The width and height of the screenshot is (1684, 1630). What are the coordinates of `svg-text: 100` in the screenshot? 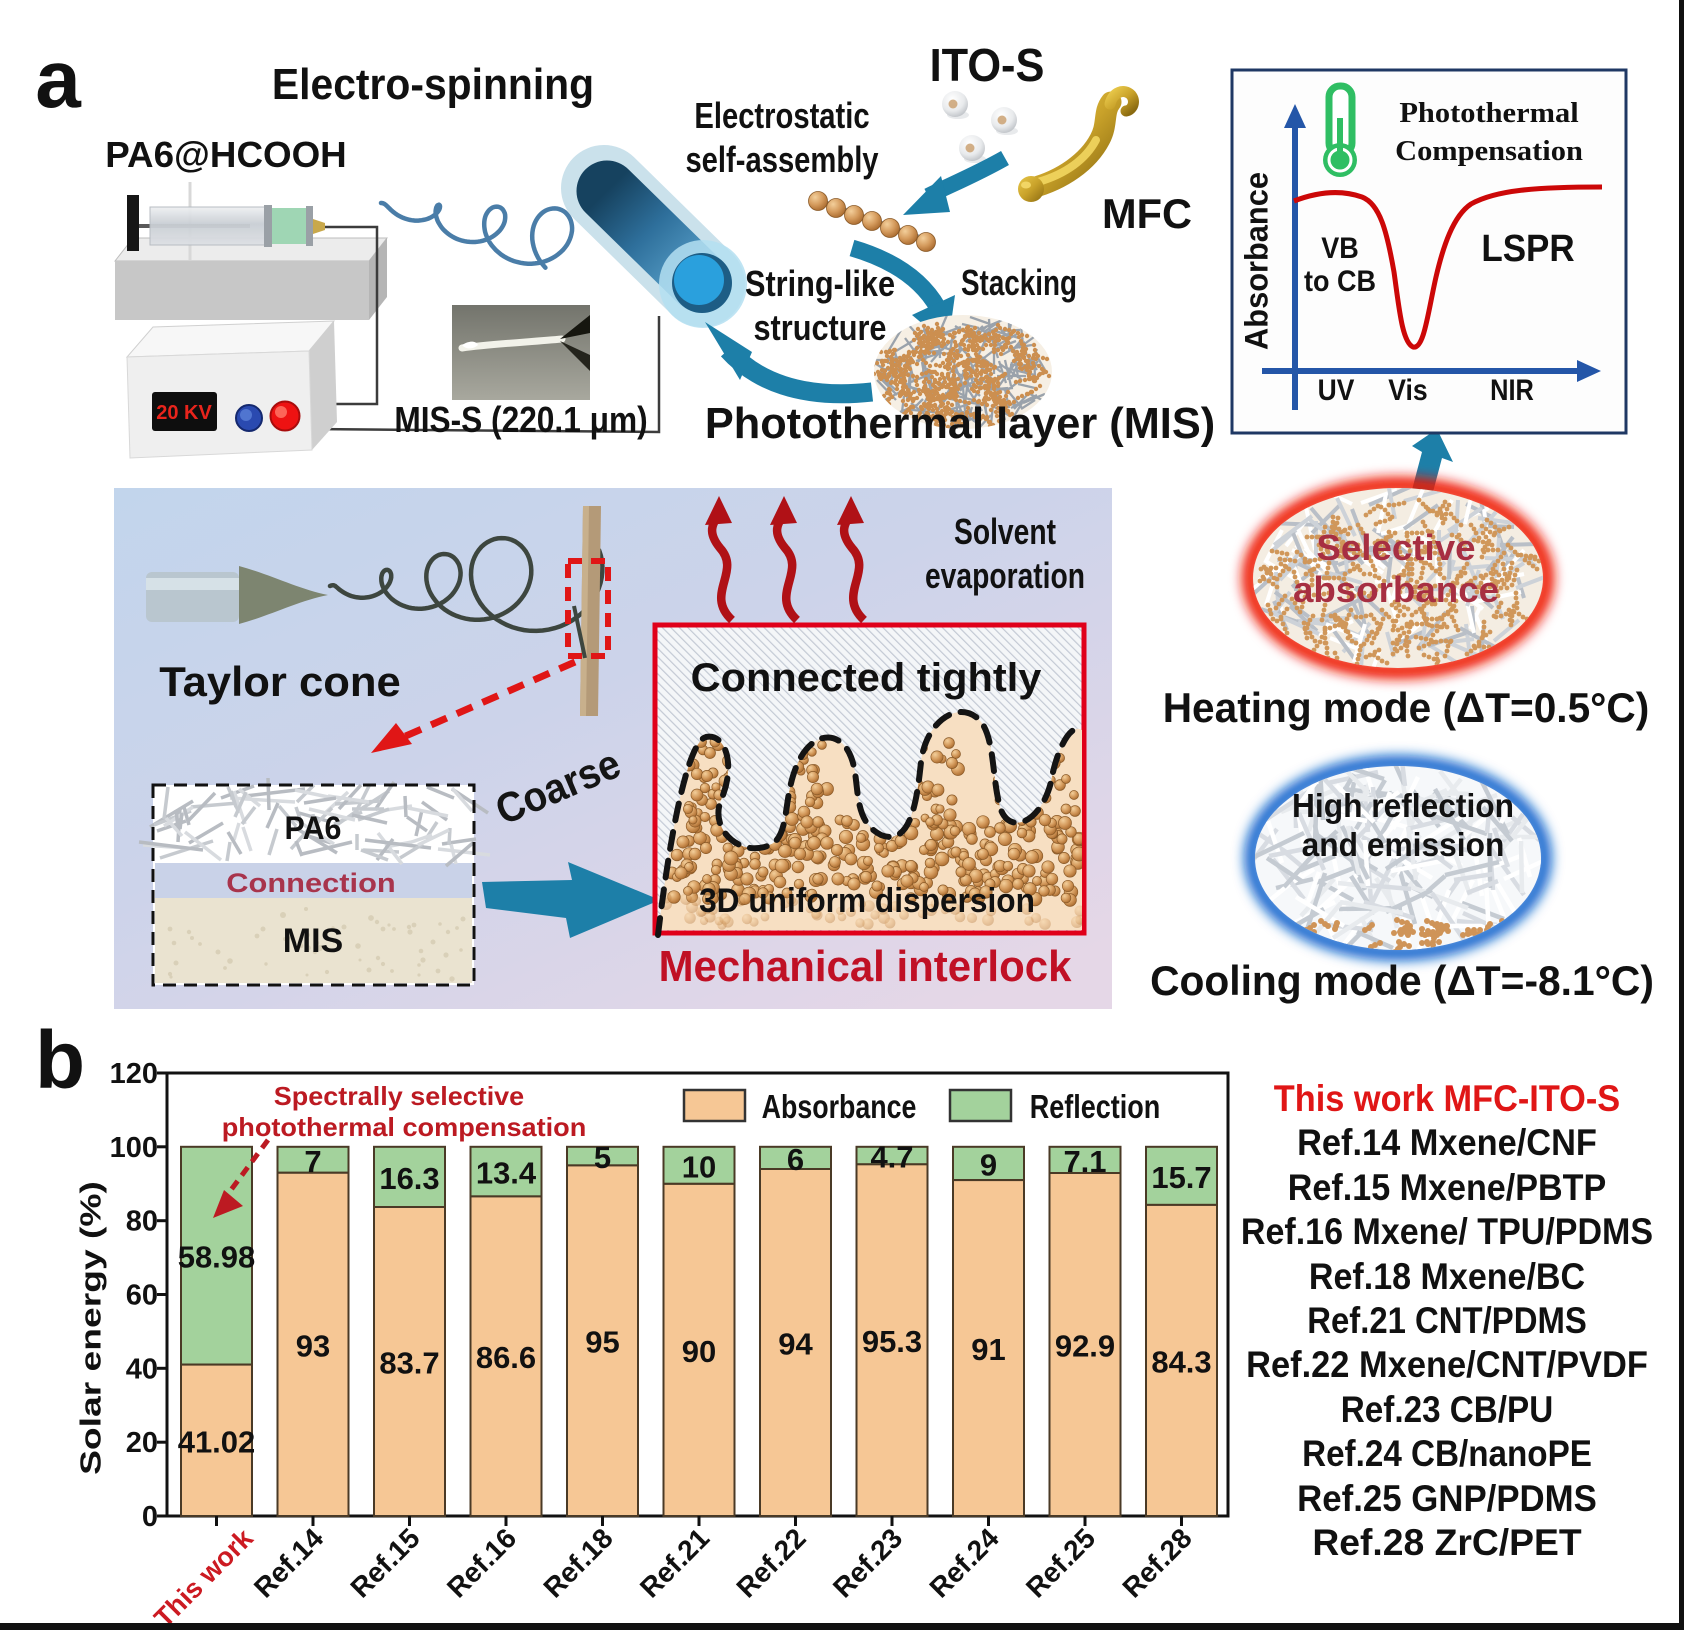 It's located at (134, 1148).